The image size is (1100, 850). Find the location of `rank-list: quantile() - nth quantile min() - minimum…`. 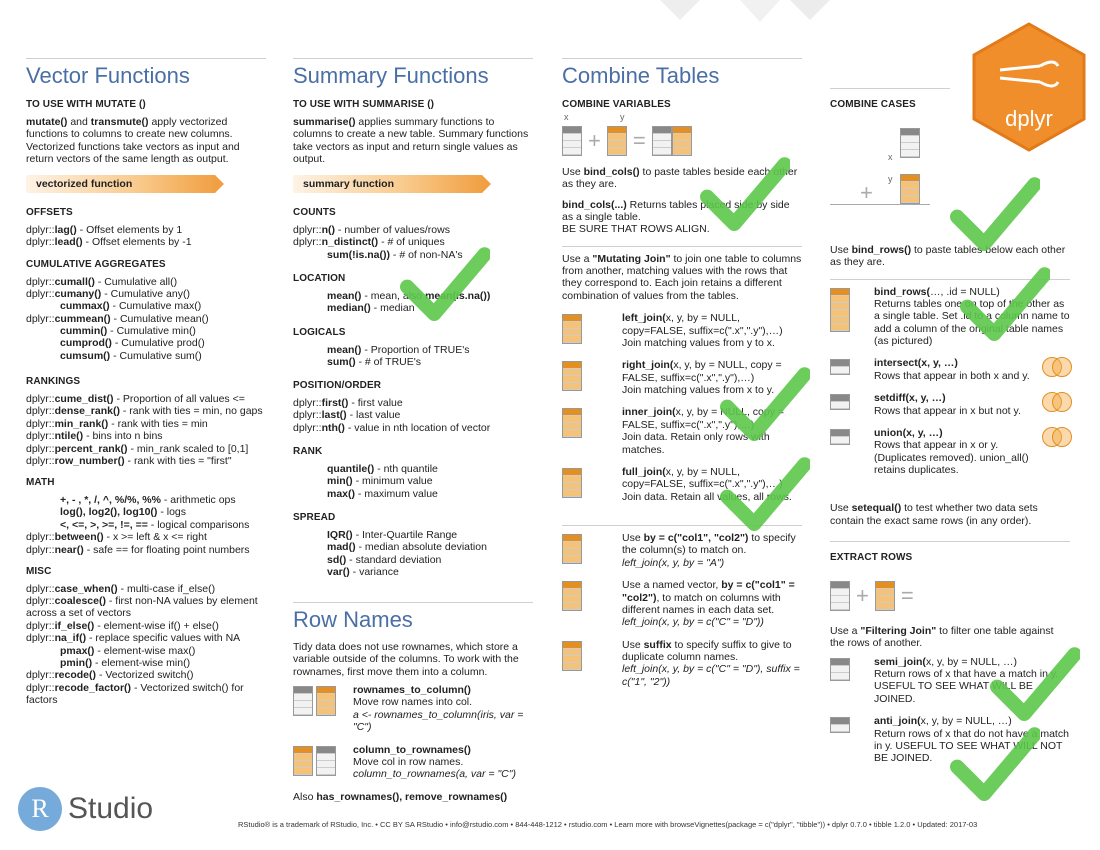

rank-list: quantile() - nth quantile min() - minimum… is located at coordinates (413, 481).